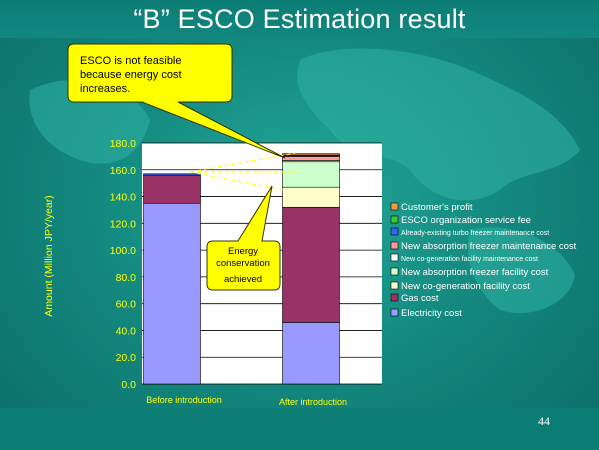 The image size is (599, 450). What do you see at coordinates (466, 220) in the screenshot?
I see `legend-label: ESCO organization service fee` at bounding box center [466, 220].